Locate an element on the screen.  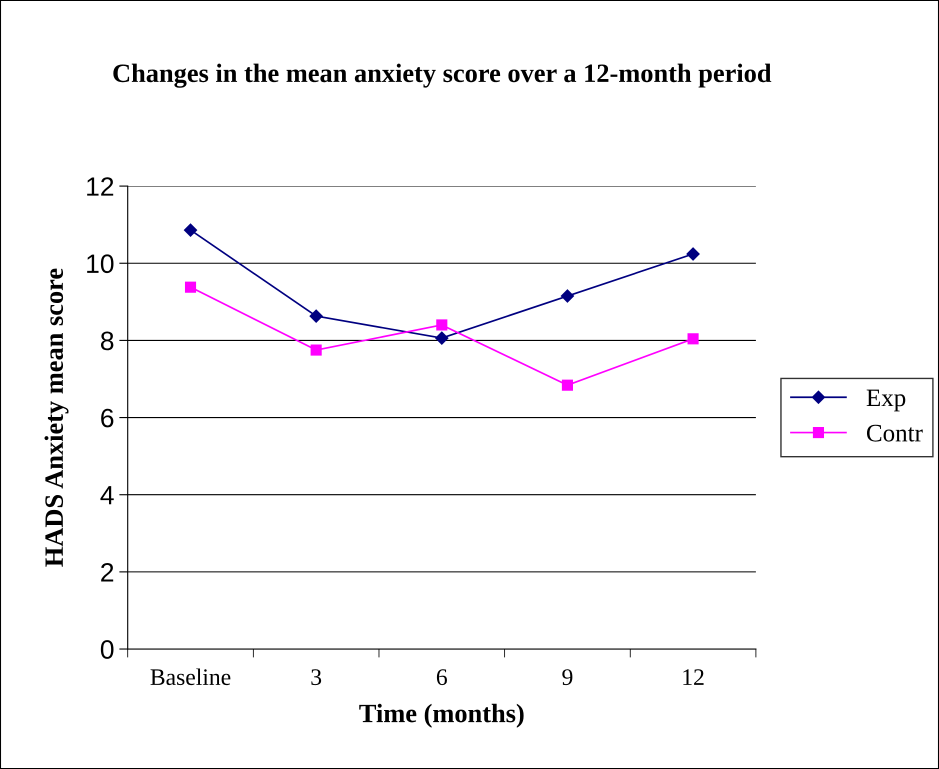
y-tick-label: 2 is located at coordinates (107, 572).